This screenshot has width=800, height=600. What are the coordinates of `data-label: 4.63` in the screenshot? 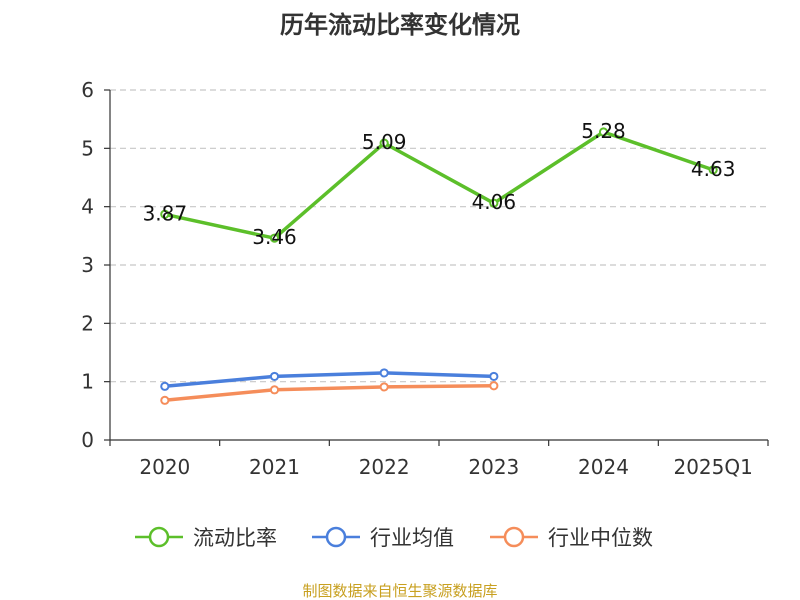 It's located at (713, 169).